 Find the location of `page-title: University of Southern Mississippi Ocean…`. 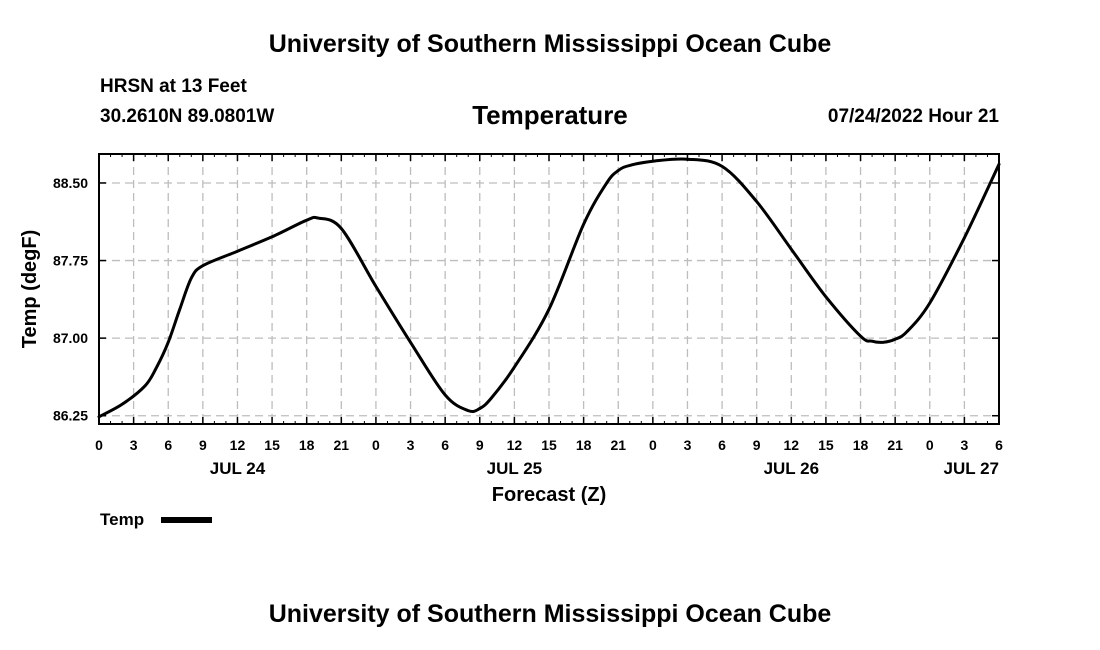

page-title: University of Southern Mississippi Ocean… is located at coordinates (550, 44).